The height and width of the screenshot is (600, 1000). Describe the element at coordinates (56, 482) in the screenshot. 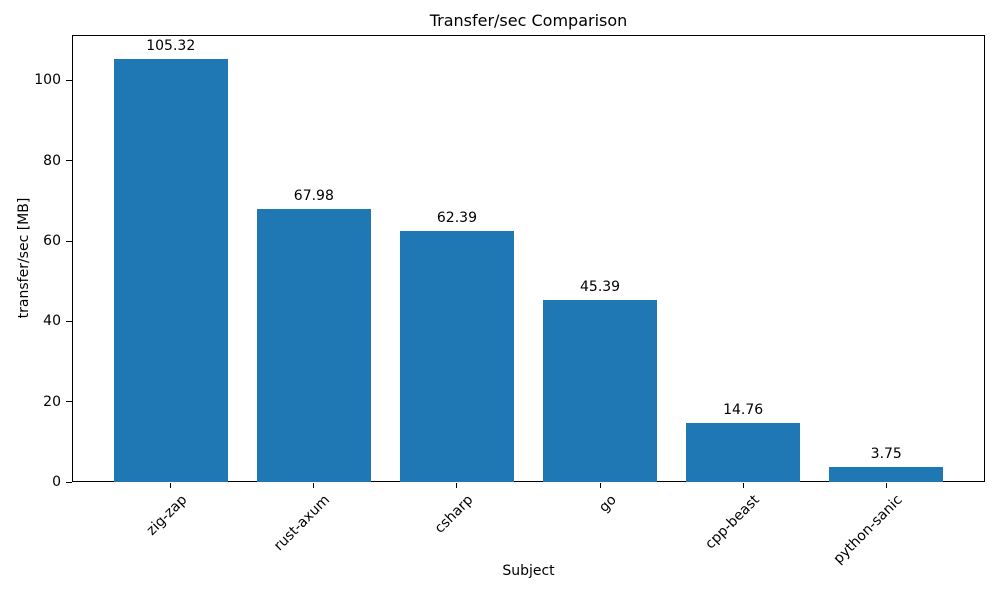

I see `y-tick-label: 0` at that location.